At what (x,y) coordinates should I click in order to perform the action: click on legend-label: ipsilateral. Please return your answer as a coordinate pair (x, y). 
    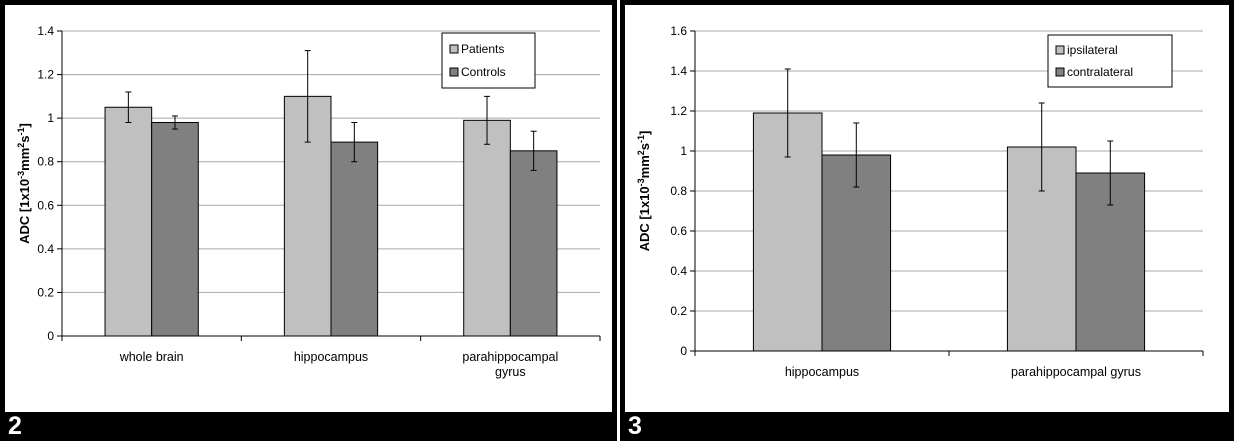
    Looking at the image, I should click on (1092, 50).